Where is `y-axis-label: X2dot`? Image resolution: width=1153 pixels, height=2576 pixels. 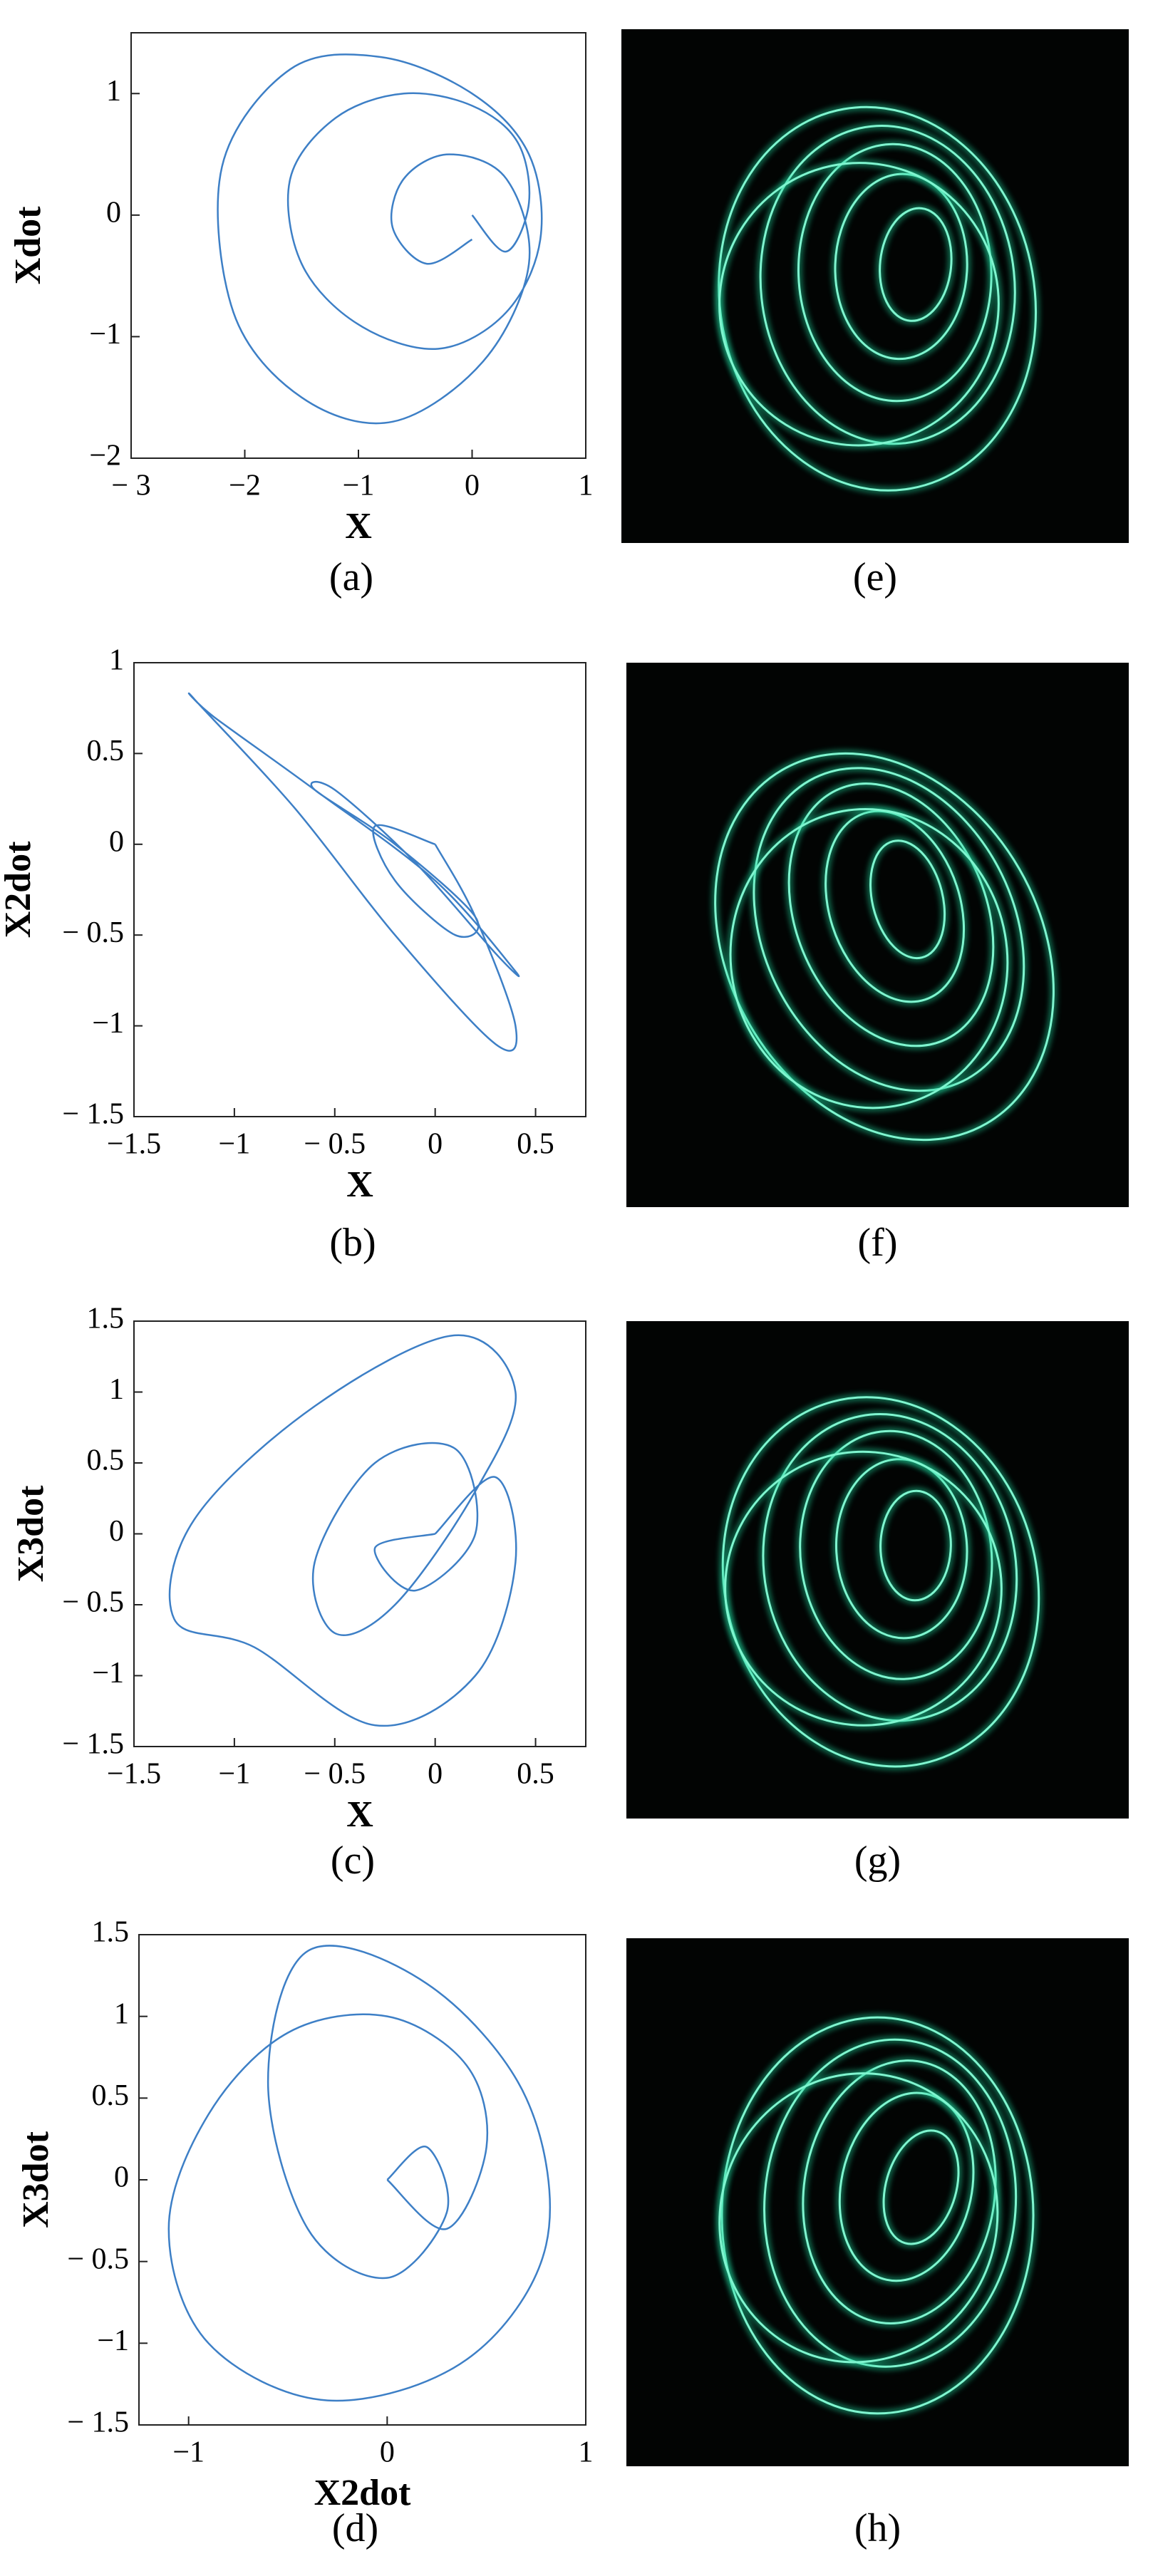 y-axis-label: X2dot is located at coordinates (19, 889).